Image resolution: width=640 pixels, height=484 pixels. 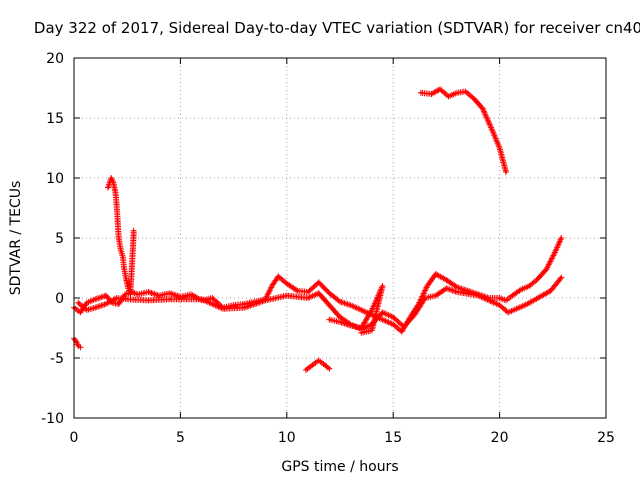 What do you see at coordinates (57, 359) in the screenshot?
I see `y-tick-label: -5` at bounding box center [57, 359].